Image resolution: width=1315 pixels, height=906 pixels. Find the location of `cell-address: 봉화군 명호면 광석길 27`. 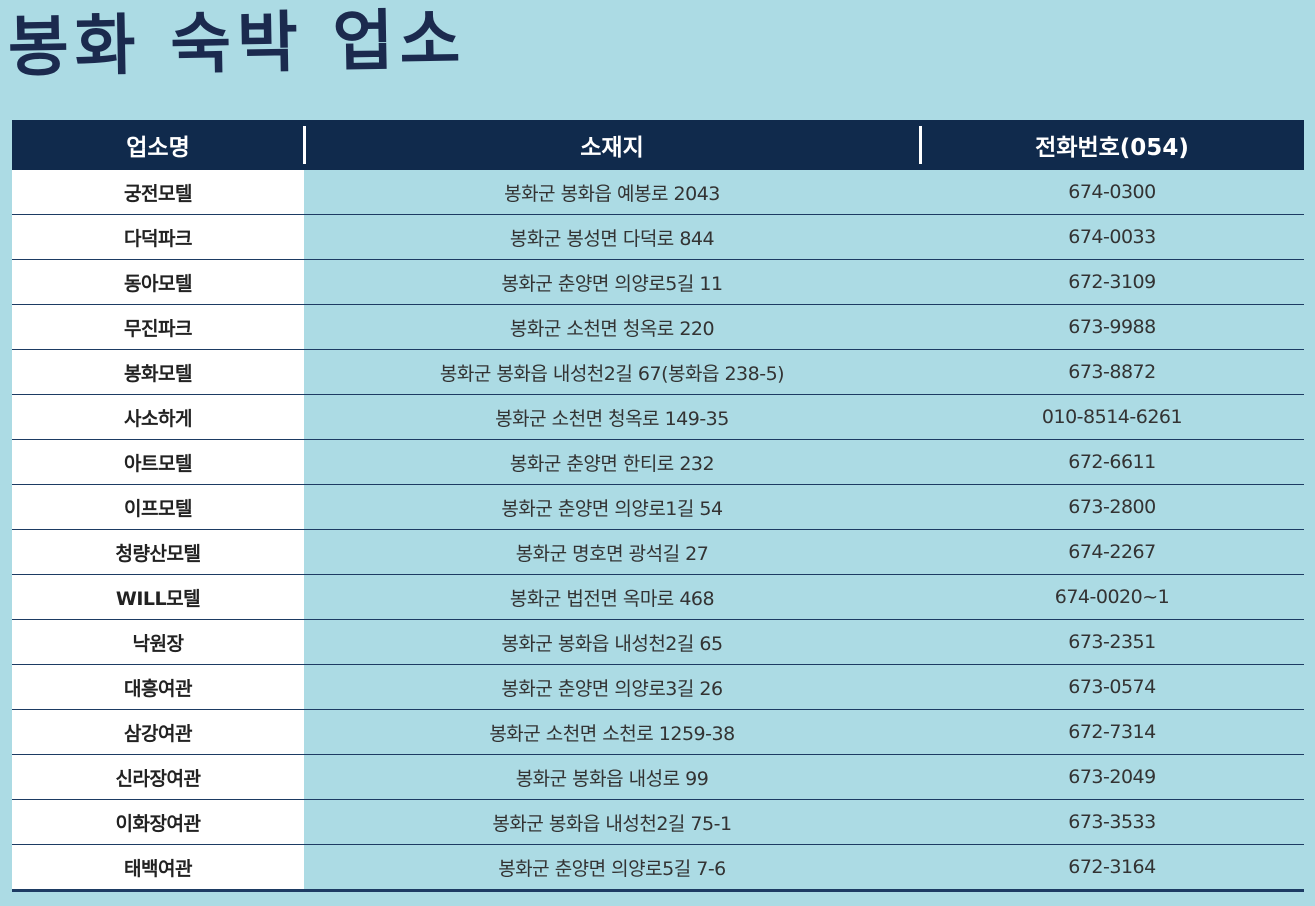

cell-address: 봉화군 명호면 광석길 27 is located at coordinates (612, 552).